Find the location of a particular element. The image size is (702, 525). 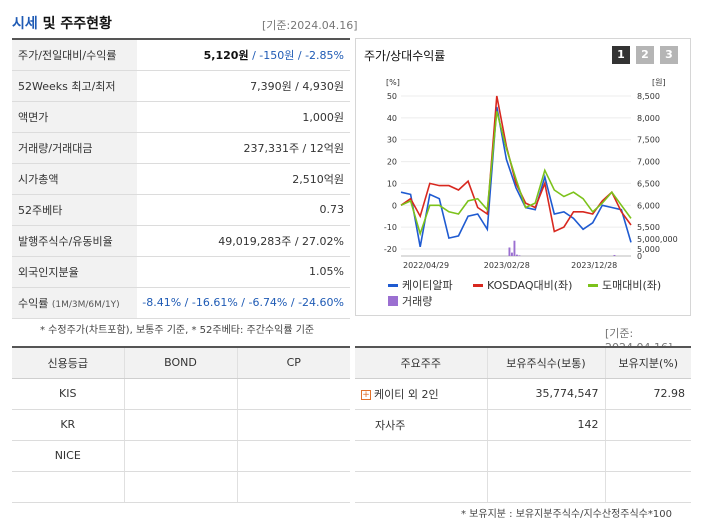

quote-row: 거래량/거래대금 237,331주 / 12억원 is located at coordinates (181, 147).